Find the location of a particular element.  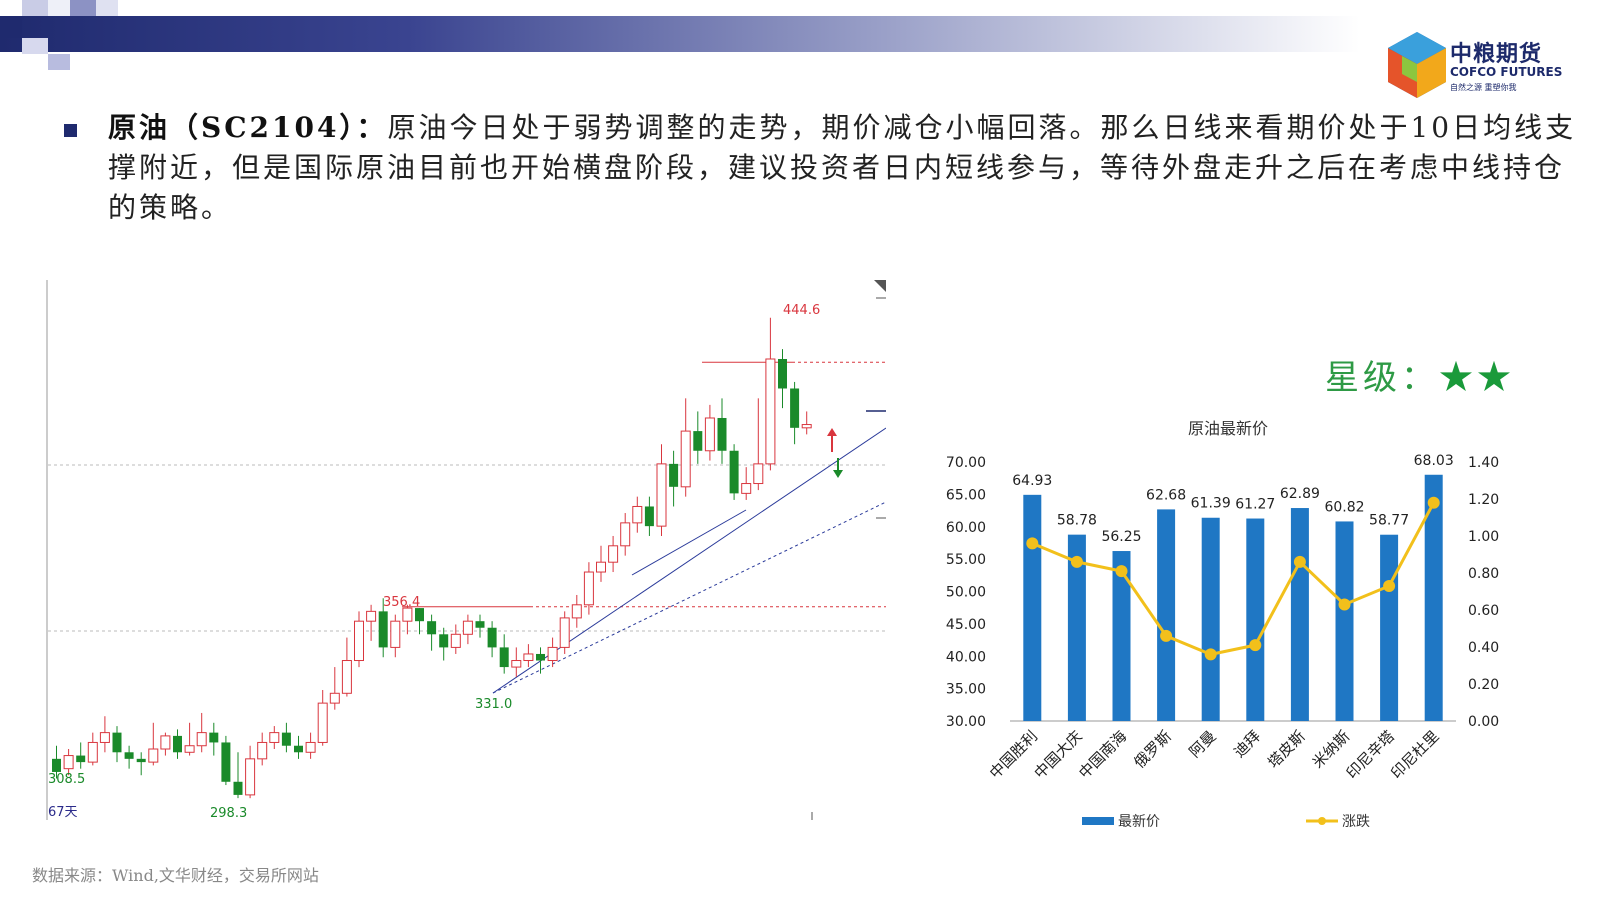

category-label: 印尼杜里 is located at coordinates (1414, 754).